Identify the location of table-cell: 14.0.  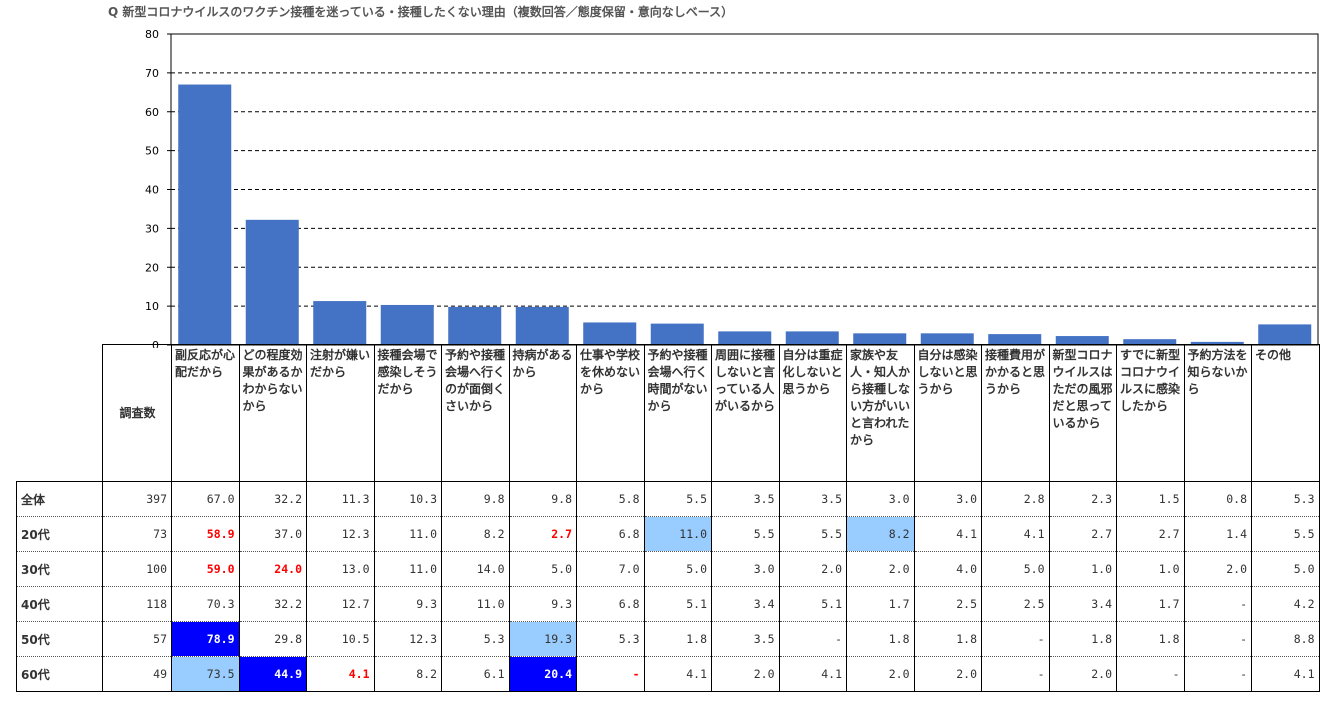
(475, 569).